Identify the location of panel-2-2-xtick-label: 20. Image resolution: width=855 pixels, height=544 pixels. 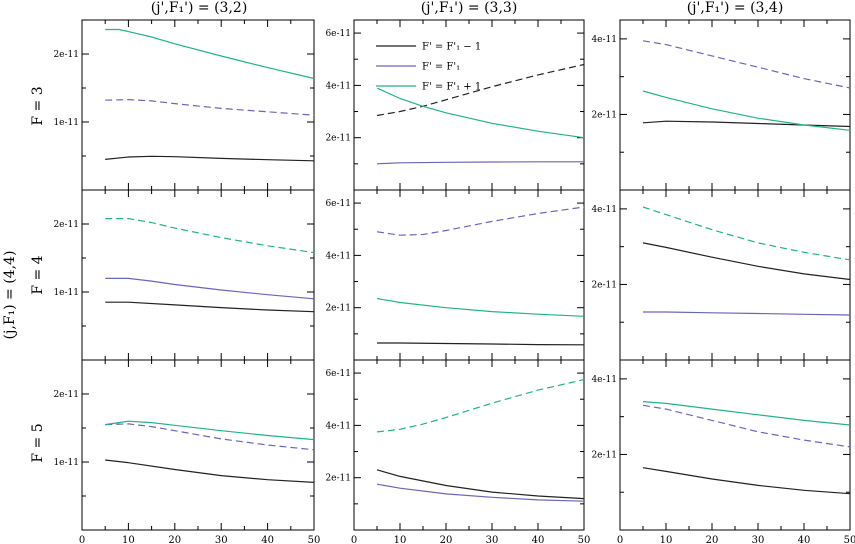
(712, 539).